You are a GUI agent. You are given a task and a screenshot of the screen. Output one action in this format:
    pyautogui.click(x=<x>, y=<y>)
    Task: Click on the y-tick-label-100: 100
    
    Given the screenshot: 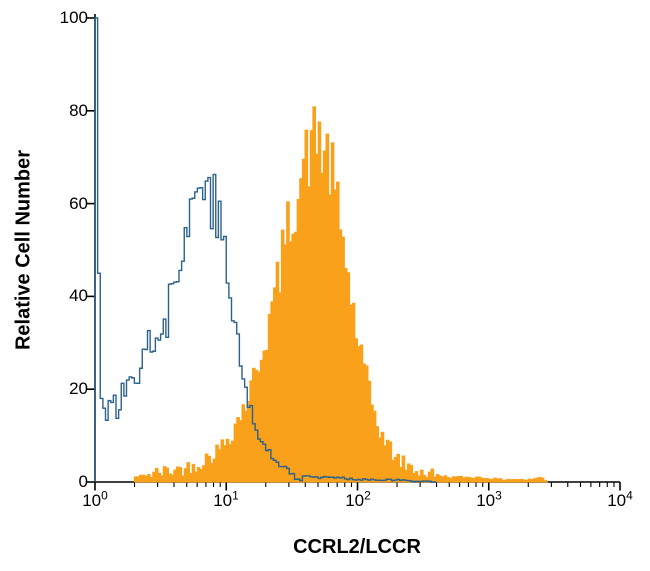 What is the action you would take?
    pyautogui.click(x=73, y=17)
    